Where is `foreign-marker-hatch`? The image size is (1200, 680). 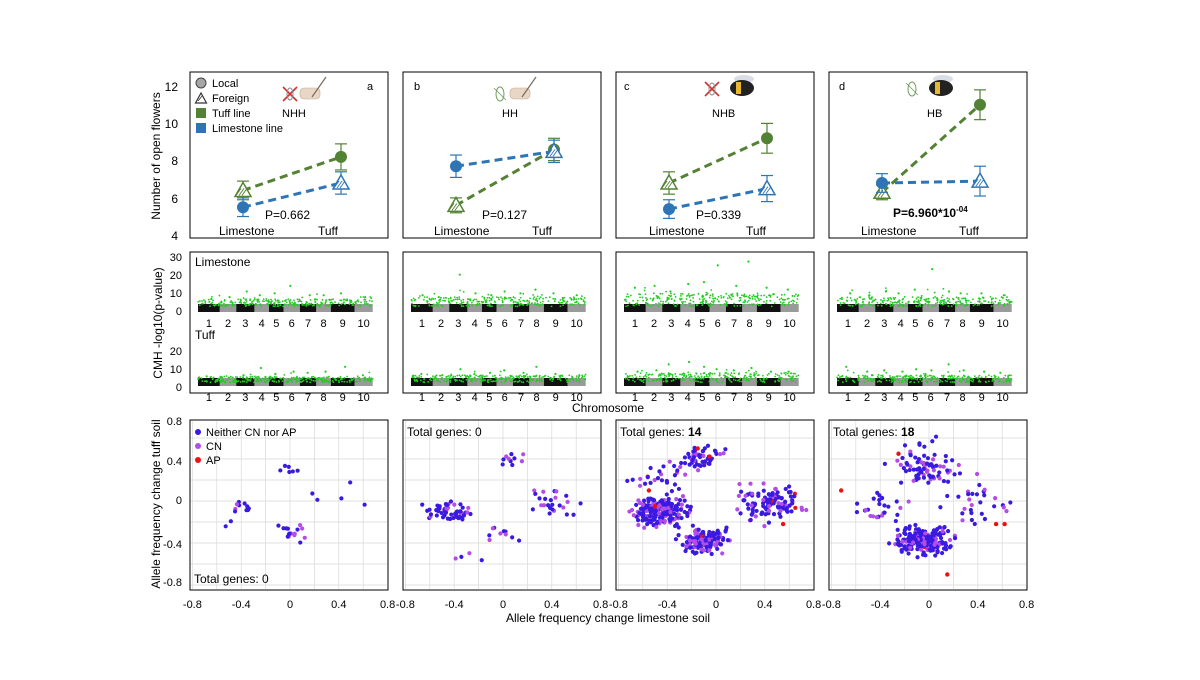 foreign-marker-hatch is located at coordinates (241, 192).